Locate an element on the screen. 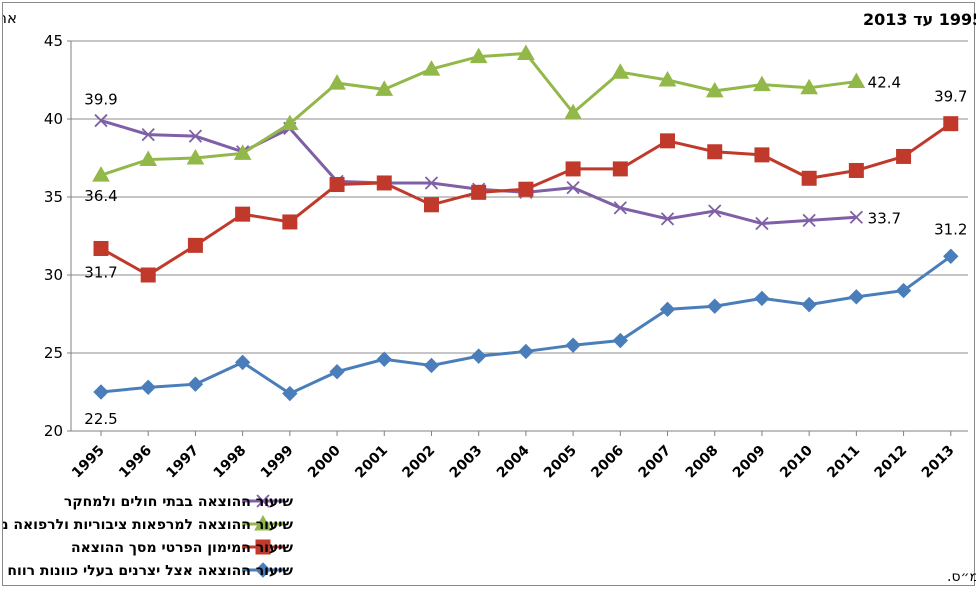 The height and width of the screenshot is (592, 979). source-note: המקור: הלמ״ס. is located at coordinates (961, 577).